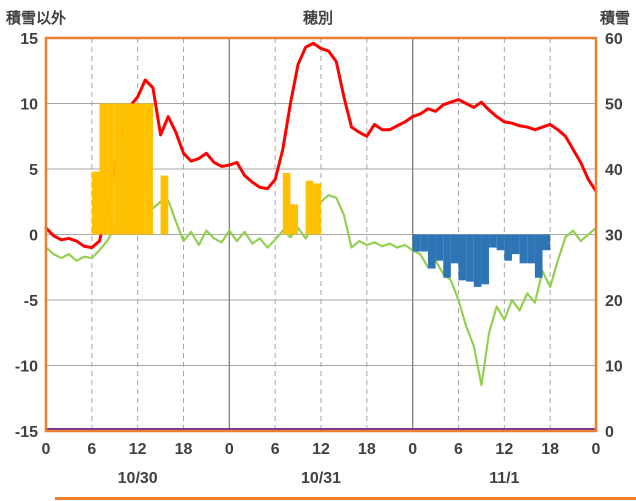 The image size is (636, 501). Describe the element at coordinates (31, 301) in the screenshot. I see `left-axis-tick-label: -5` at that location.